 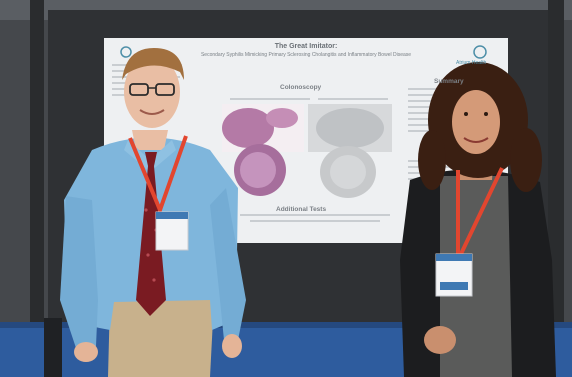 What do you see at coordinates (480, 52) in the screenshot?
I see `atrium-logo-icon` at bounding box center [480, 52].